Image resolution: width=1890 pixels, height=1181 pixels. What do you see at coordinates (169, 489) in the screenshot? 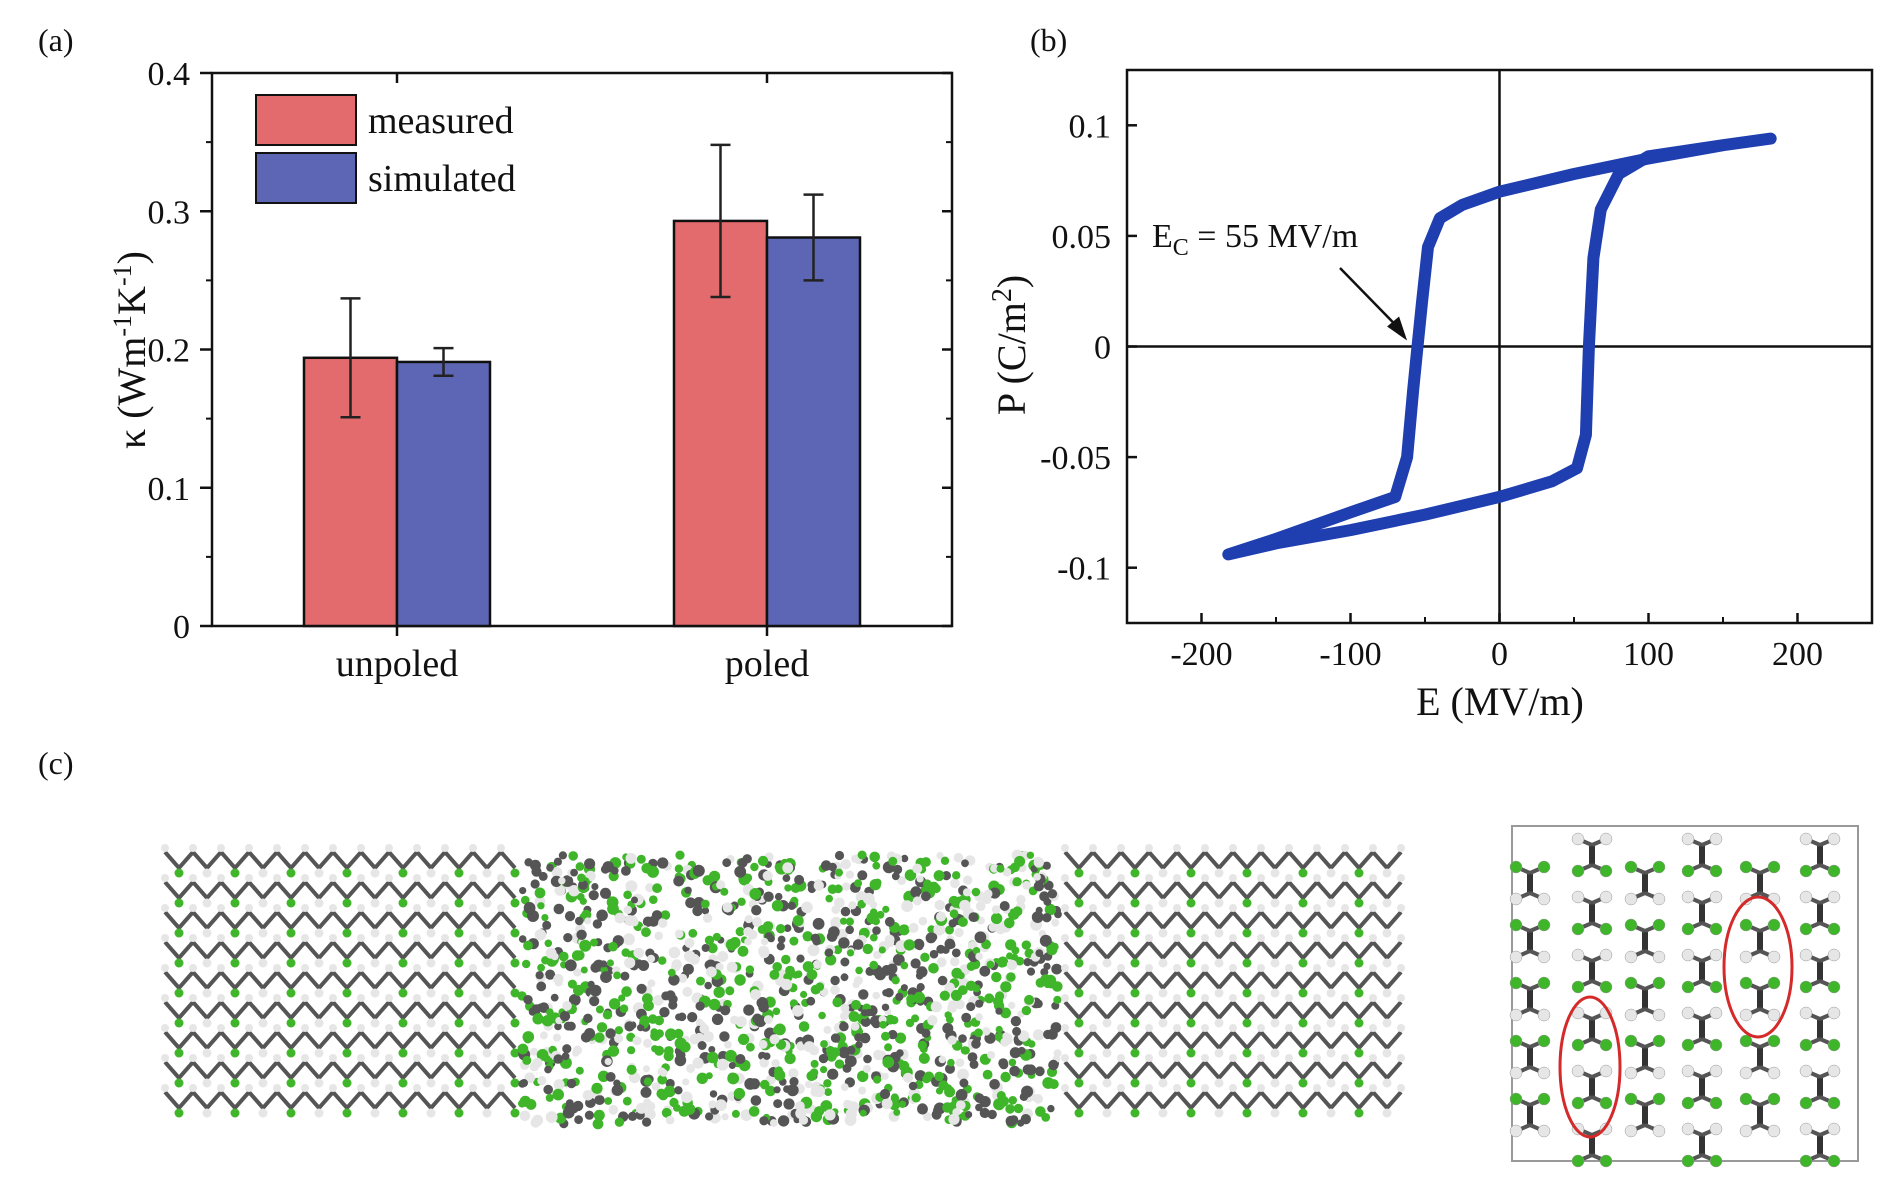
I see `y-tick-label: 0.1` at bounding box center [169, 489].